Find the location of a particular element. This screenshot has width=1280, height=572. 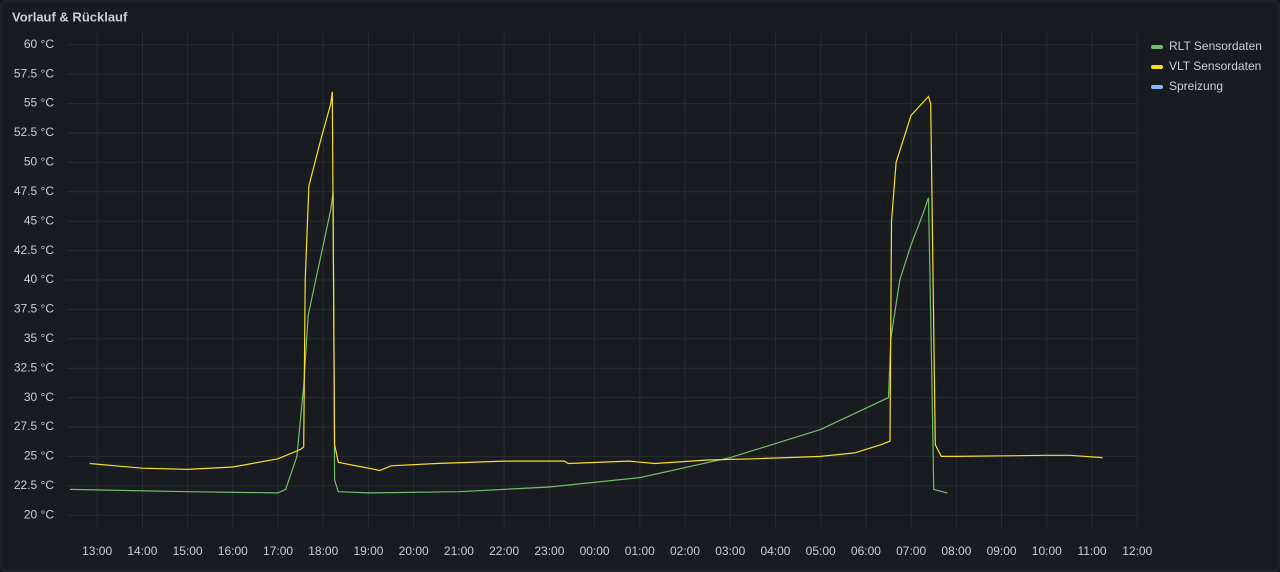

legend-label: VLT Sensordaten is located at coordinates (1215, 66).